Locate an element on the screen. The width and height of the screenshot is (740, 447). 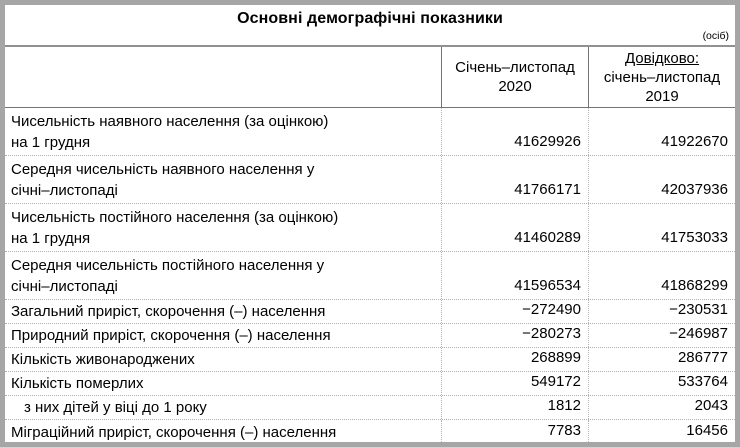
header-2019-period: січень–листопад is located at coordinates (662, 77).